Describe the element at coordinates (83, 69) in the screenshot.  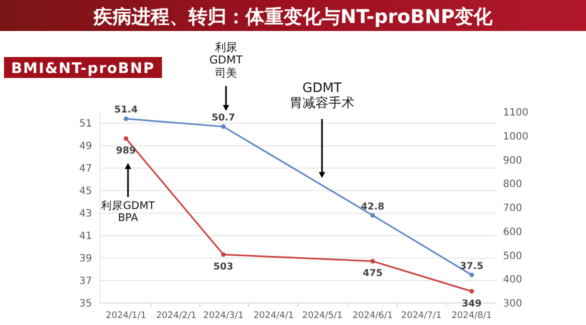
I see `chart-subtitle: BMI&NT-proBNP` at that location.